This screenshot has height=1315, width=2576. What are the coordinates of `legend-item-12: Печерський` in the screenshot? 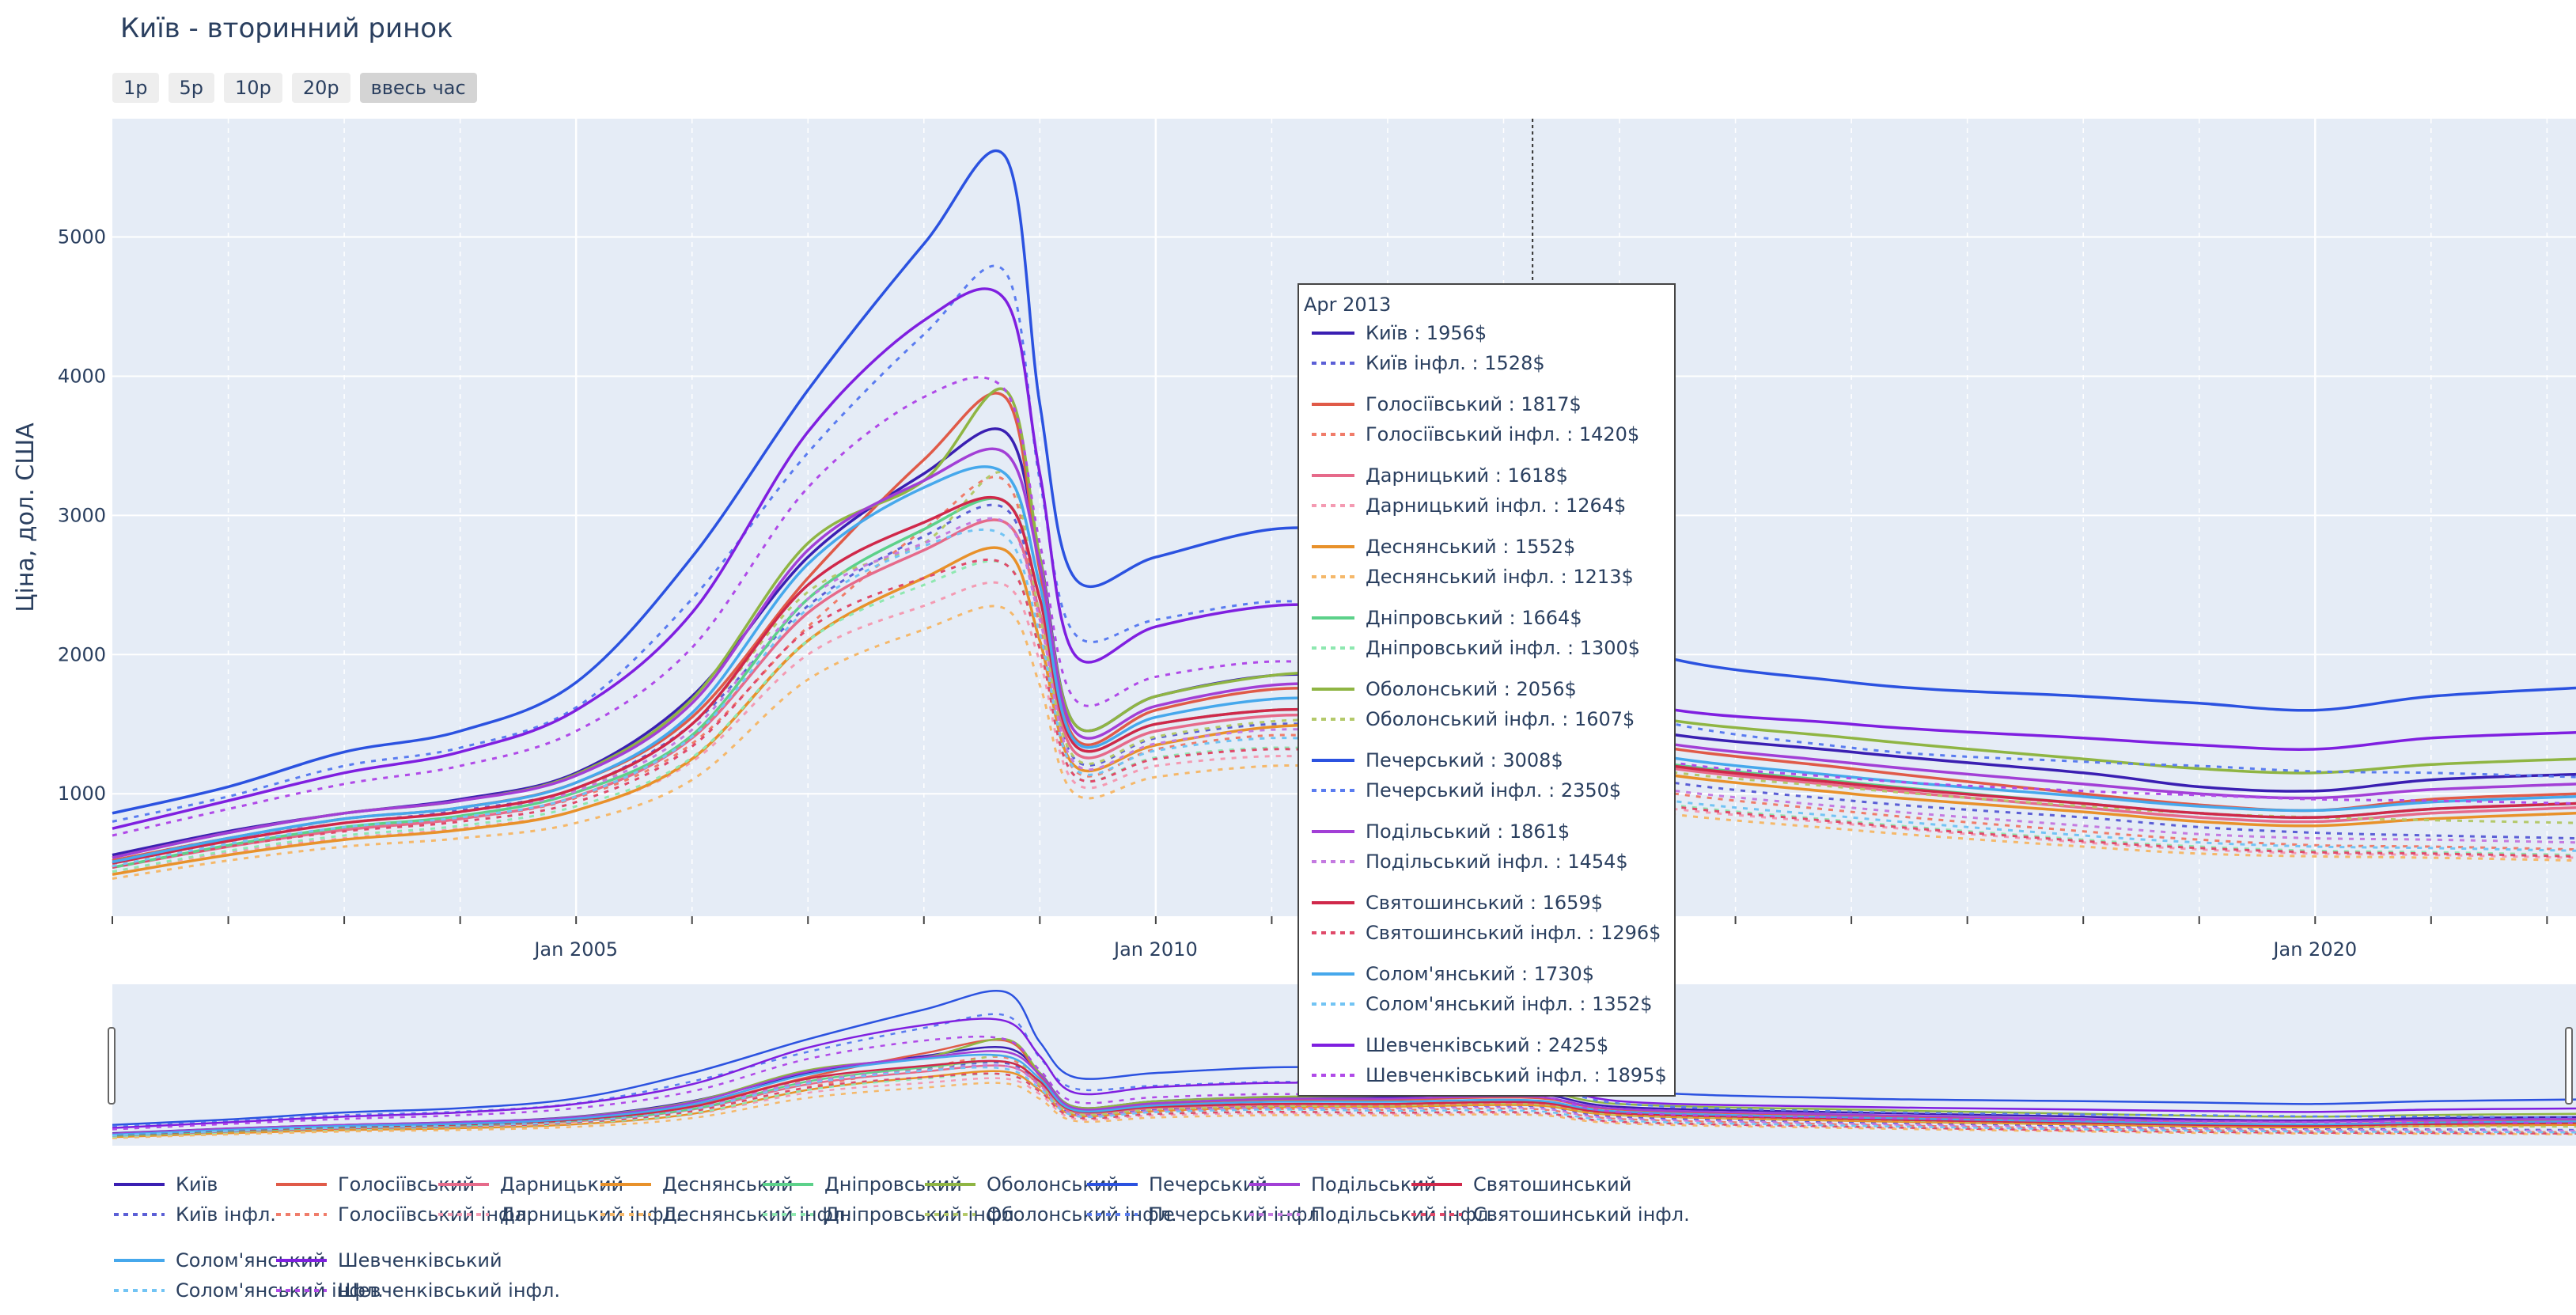 It's located at (1177, 1184).